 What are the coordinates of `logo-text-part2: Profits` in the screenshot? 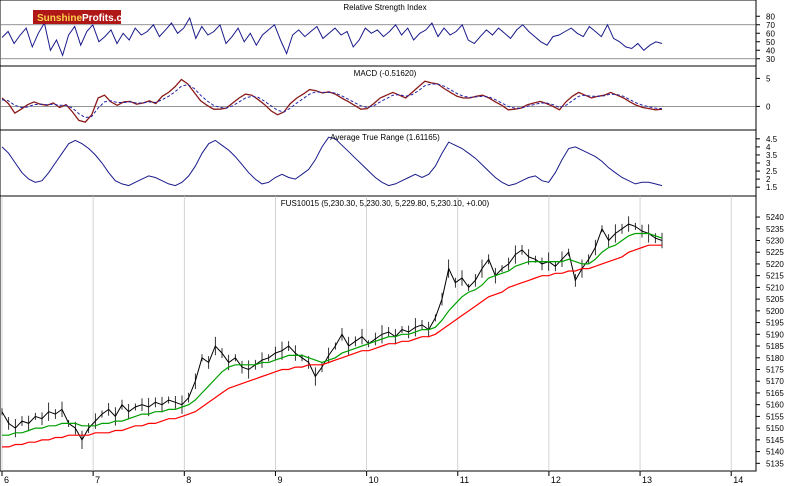 It's located at (98, 18).